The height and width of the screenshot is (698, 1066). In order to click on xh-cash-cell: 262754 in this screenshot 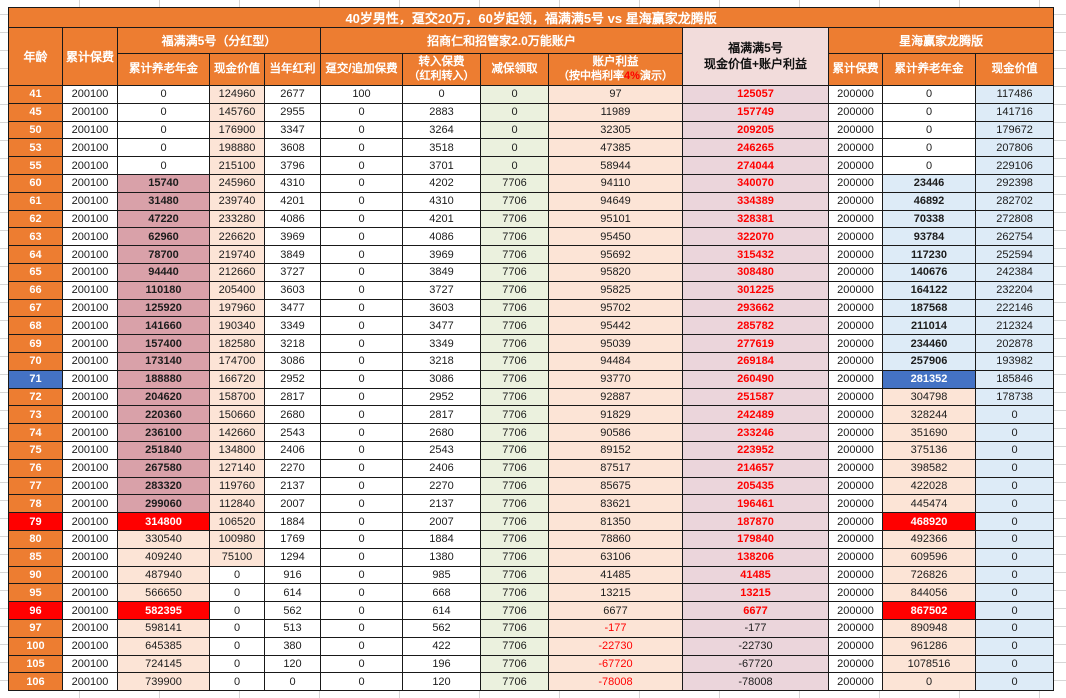, I will do `click(1014, 237)`.